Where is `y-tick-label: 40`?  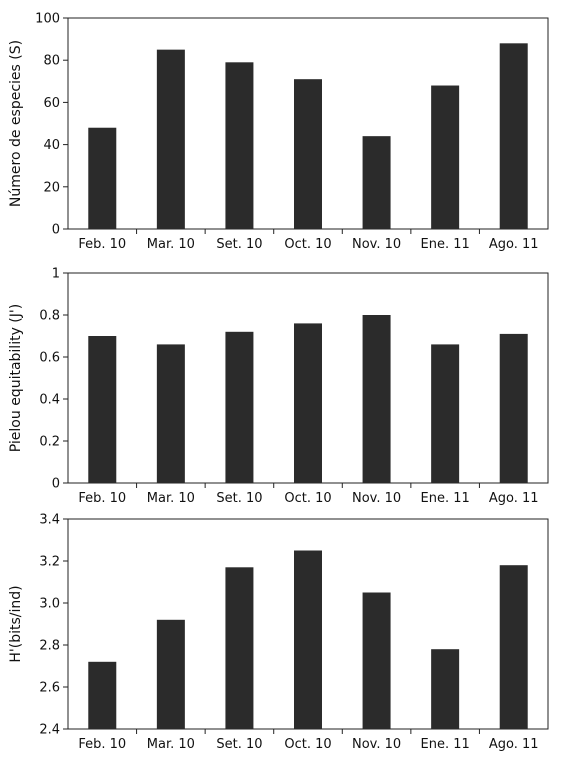
y-tick-label: 40 is located at coordinates (51, 145).